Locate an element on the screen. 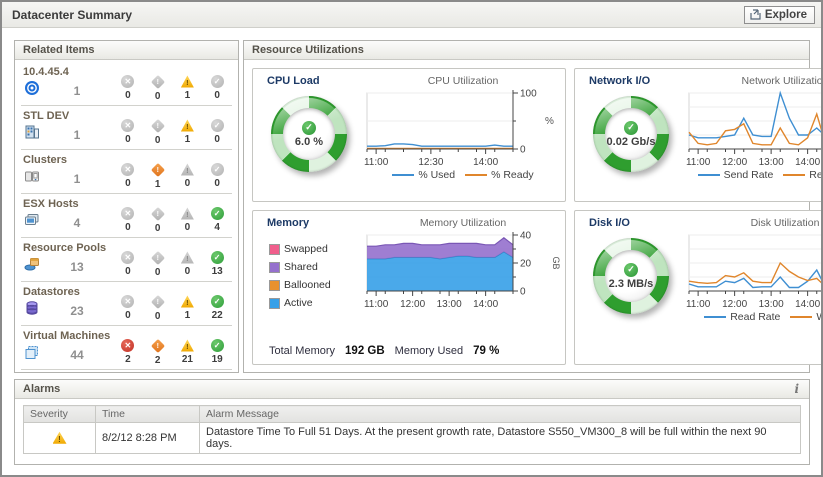  column-time: Time is located at coordinates (147, 414).